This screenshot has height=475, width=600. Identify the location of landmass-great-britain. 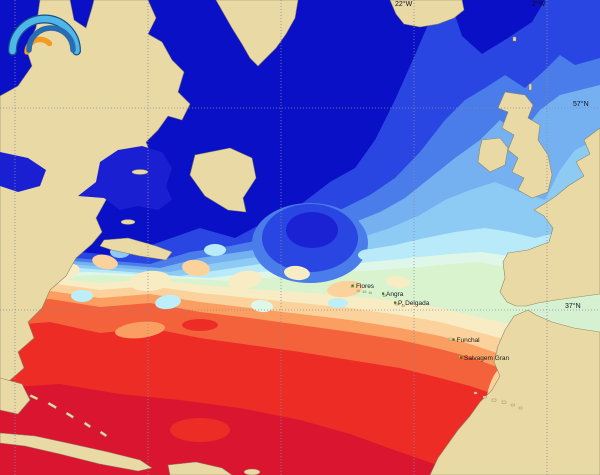
(525, 145).